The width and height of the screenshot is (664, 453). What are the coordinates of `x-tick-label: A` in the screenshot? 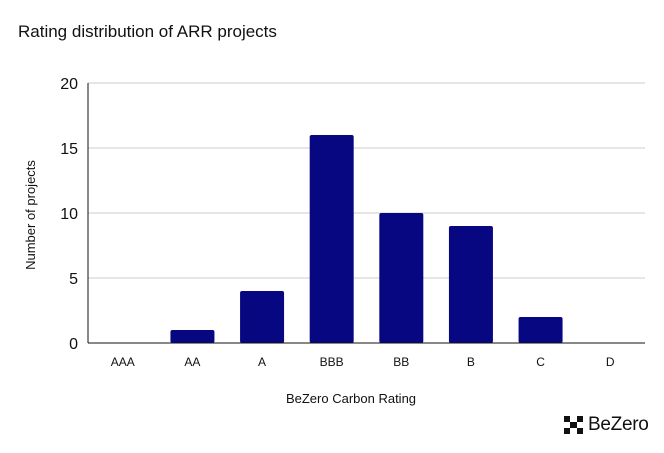 It's located at (262, 362).